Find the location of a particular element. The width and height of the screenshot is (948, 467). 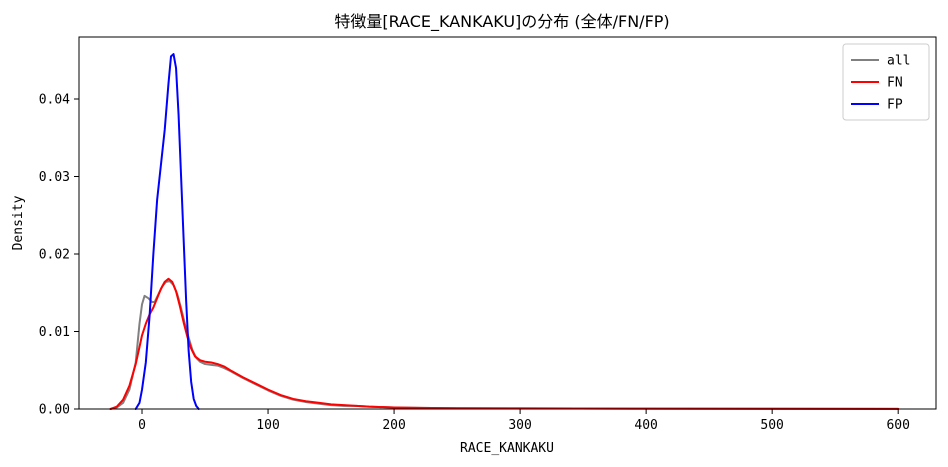

x-tick-label: 600 is located at coordinates (897, 425).